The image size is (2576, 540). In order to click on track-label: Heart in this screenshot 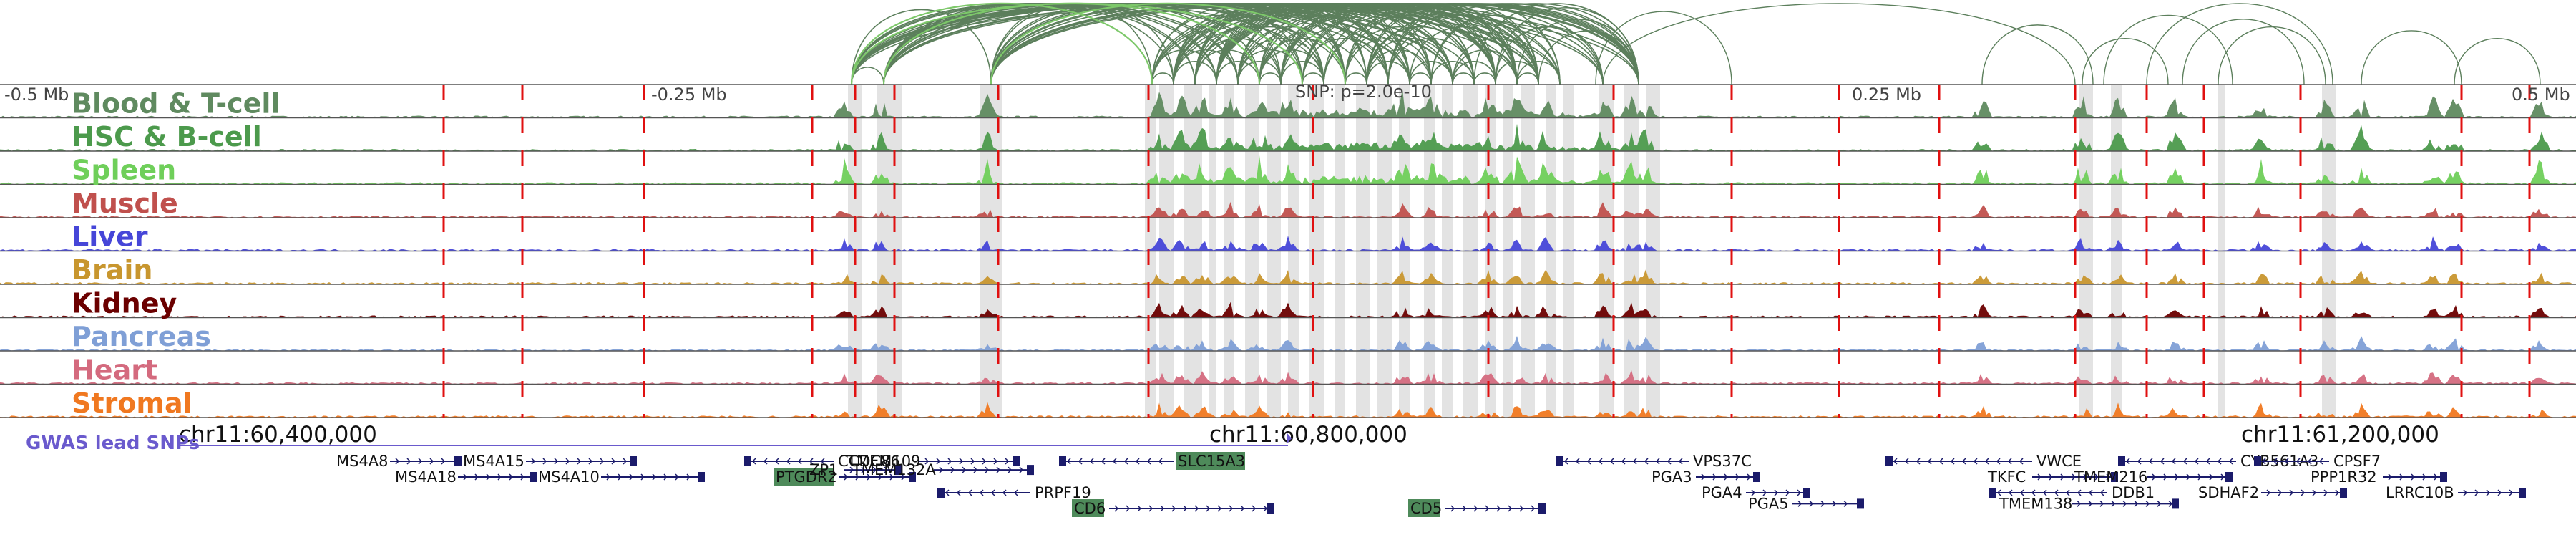, I will do `click(114, 370)`.